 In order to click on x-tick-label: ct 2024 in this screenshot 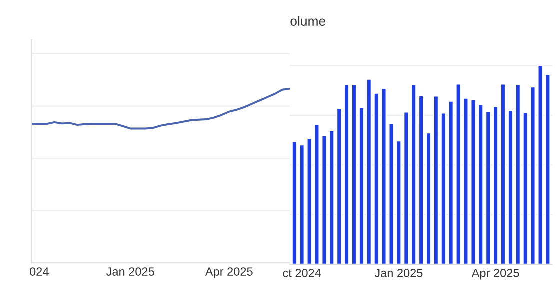, I will do `click(302, 273)`.